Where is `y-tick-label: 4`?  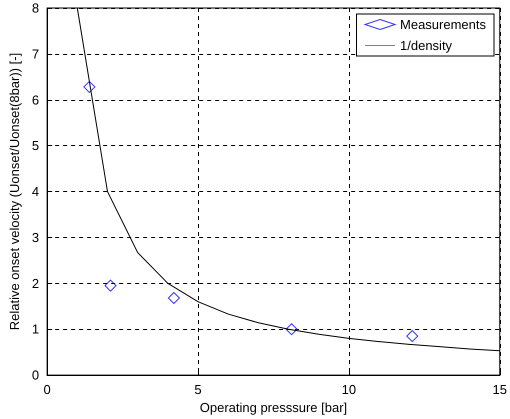
y-tick-label: 4 is located at coordinates (36, 192).